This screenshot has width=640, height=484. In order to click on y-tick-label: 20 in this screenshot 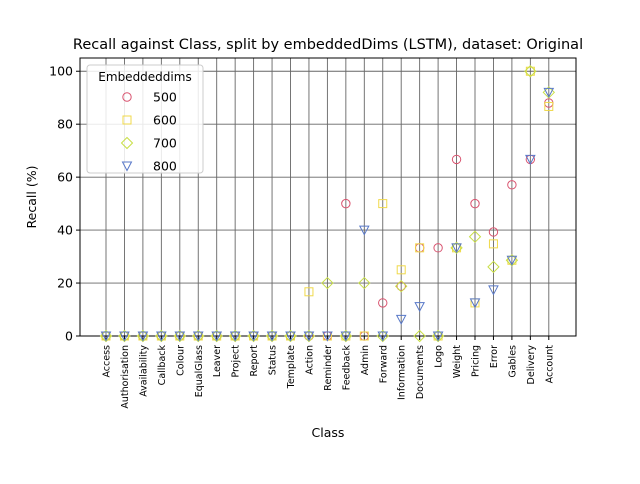, I will do `click(65, 283)`.